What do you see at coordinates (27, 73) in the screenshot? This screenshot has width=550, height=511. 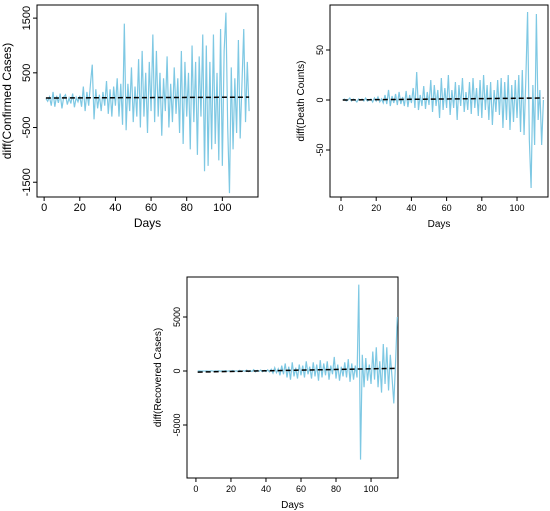 I see `y-tick-label: 500` at bounding box center [27, 73].